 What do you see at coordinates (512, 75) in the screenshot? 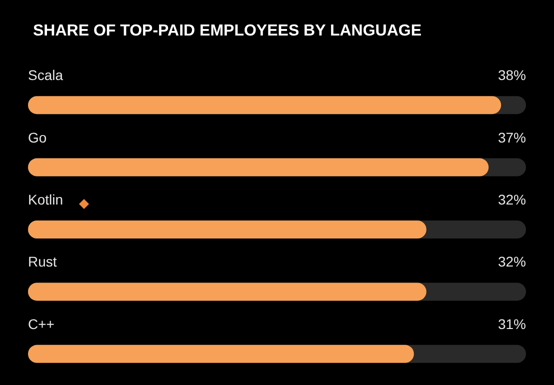
I see `data-label: 38%` at bounding box center [512, 75].